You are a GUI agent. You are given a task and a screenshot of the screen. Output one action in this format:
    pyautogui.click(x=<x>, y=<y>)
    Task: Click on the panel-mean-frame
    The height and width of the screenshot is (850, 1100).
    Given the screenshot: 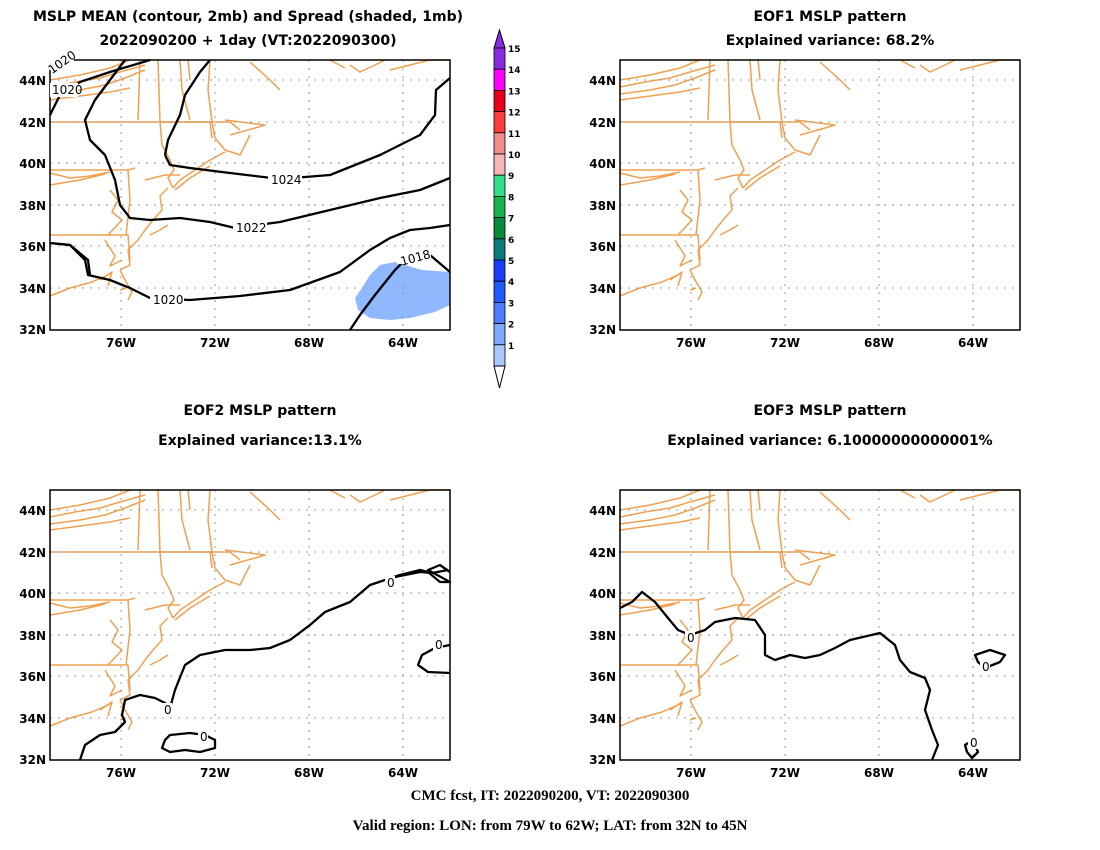 What is the action you would take?
    pyautogui.click(x=250, y=195)
    